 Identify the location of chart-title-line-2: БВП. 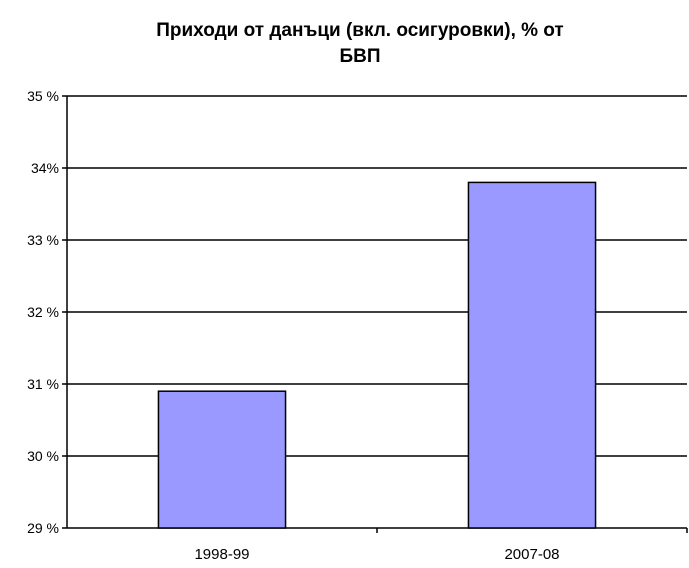
(360, 56).